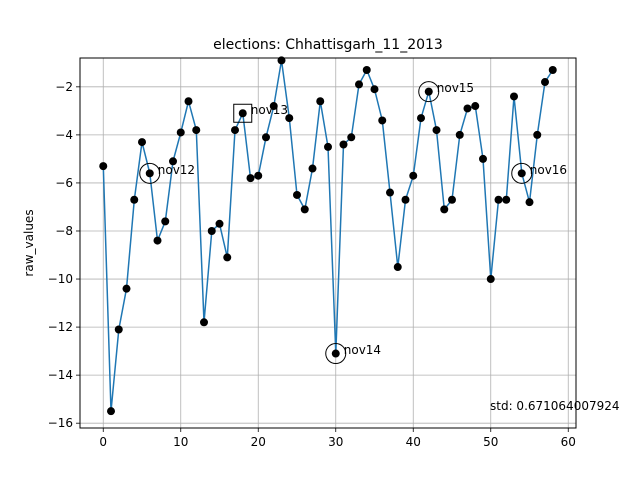  What do you see at coordinates (64, 87) in the screenshot?
I see `y-tick-label: −2` at bounding box center [64, 87].